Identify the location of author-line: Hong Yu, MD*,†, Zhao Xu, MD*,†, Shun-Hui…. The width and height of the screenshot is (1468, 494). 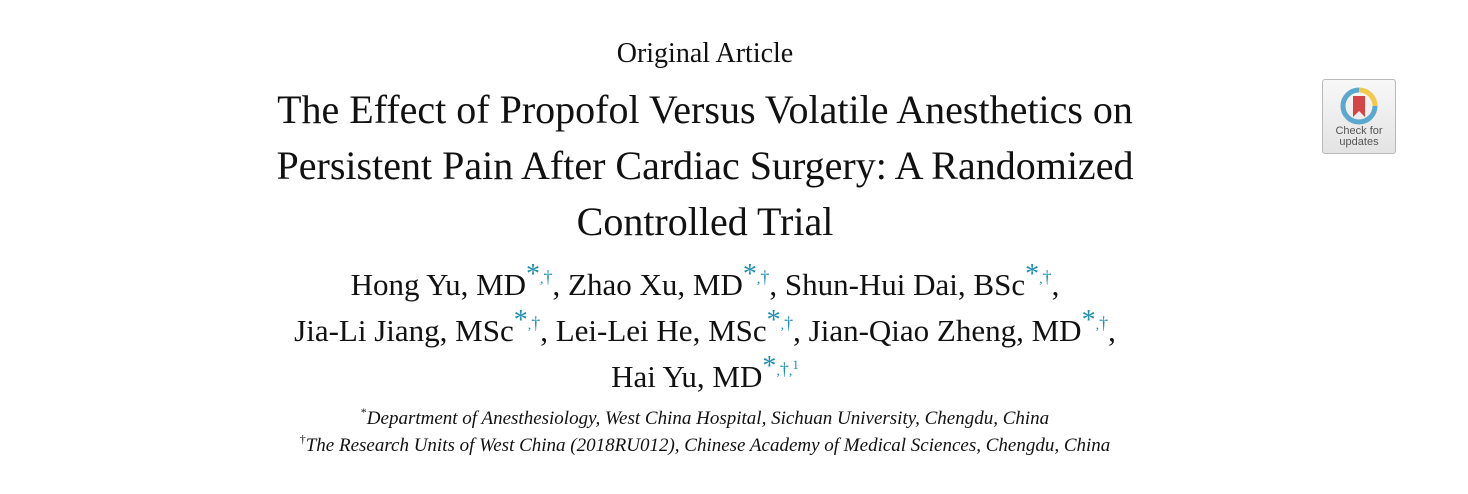
(705, 281).